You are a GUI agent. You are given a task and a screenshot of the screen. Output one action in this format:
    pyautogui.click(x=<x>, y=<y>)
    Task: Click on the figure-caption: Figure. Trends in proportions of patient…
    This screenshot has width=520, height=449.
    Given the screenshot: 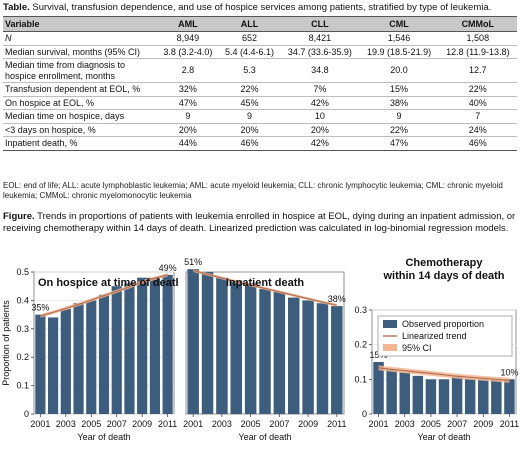 What is the action you would take?
    pyautogui.click(x=260, y=222)
    